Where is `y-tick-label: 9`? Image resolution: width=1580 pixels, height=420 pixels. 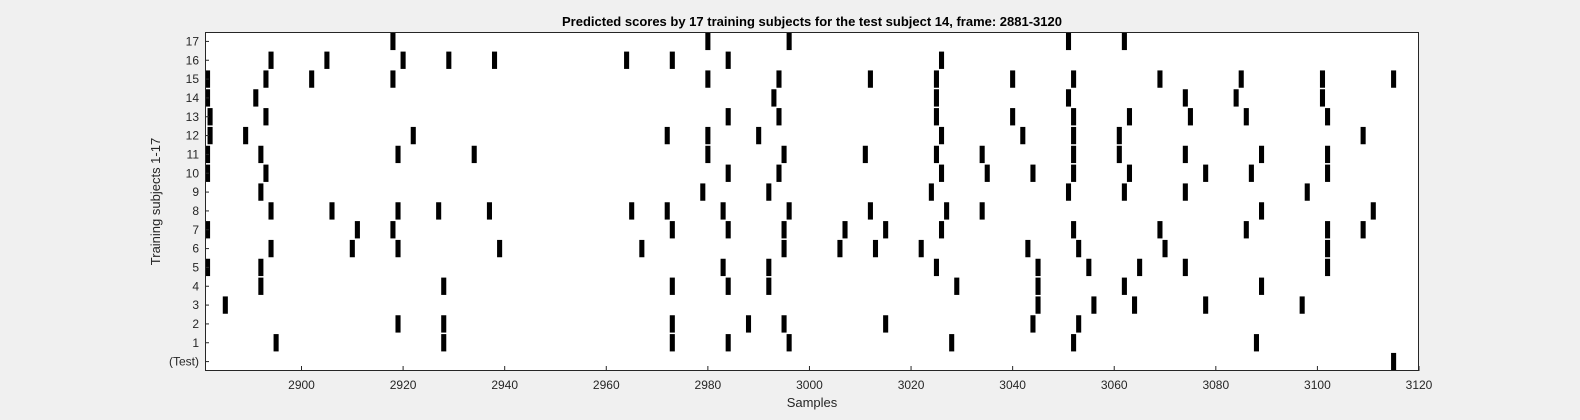
y-tick-label: 9 is located at coordinates (195, 192).